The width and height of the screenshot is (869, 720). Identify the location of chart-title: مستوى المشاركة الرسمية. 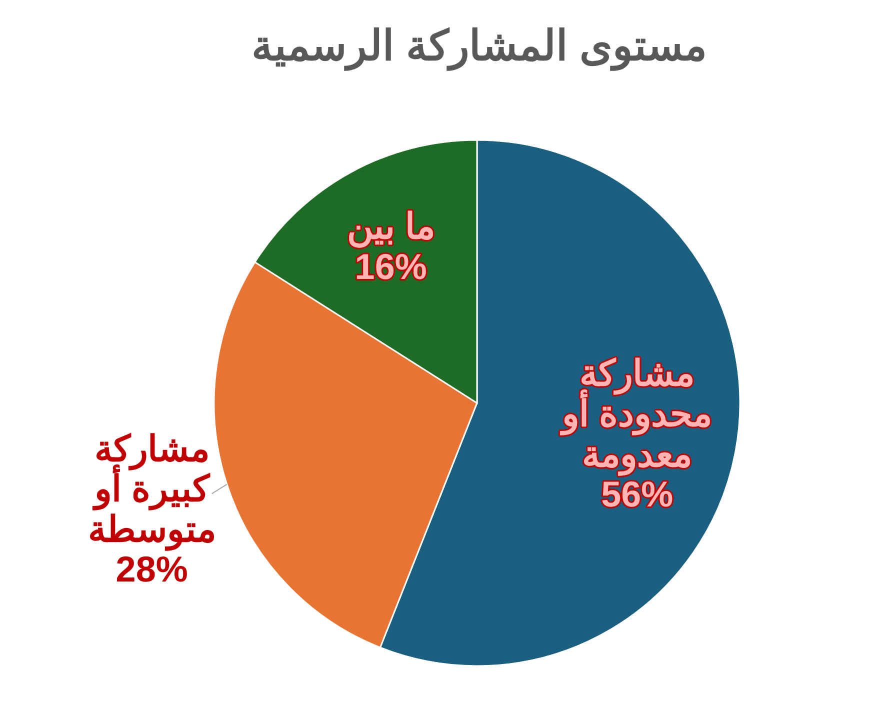
(479, 46).